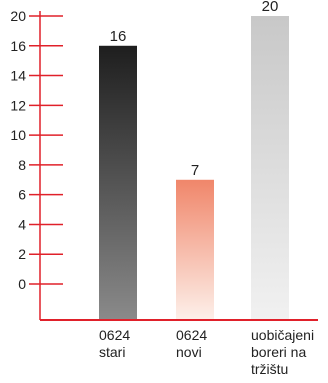  Describe the element at coordinates (118, 36) in the screenshot. I see `bar-value-label: 16` at that location.